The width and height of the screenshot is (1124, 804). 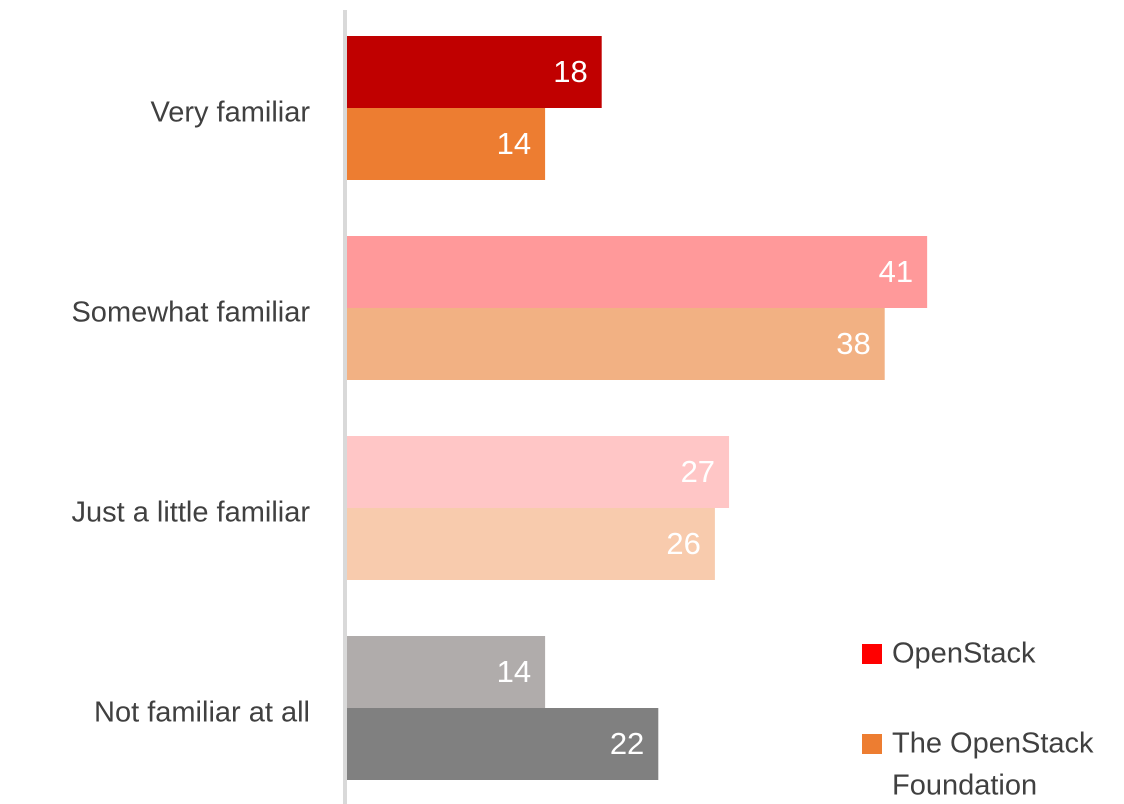 I want to click on category-label: Somewhat familiar, so click(x=190, y=313).